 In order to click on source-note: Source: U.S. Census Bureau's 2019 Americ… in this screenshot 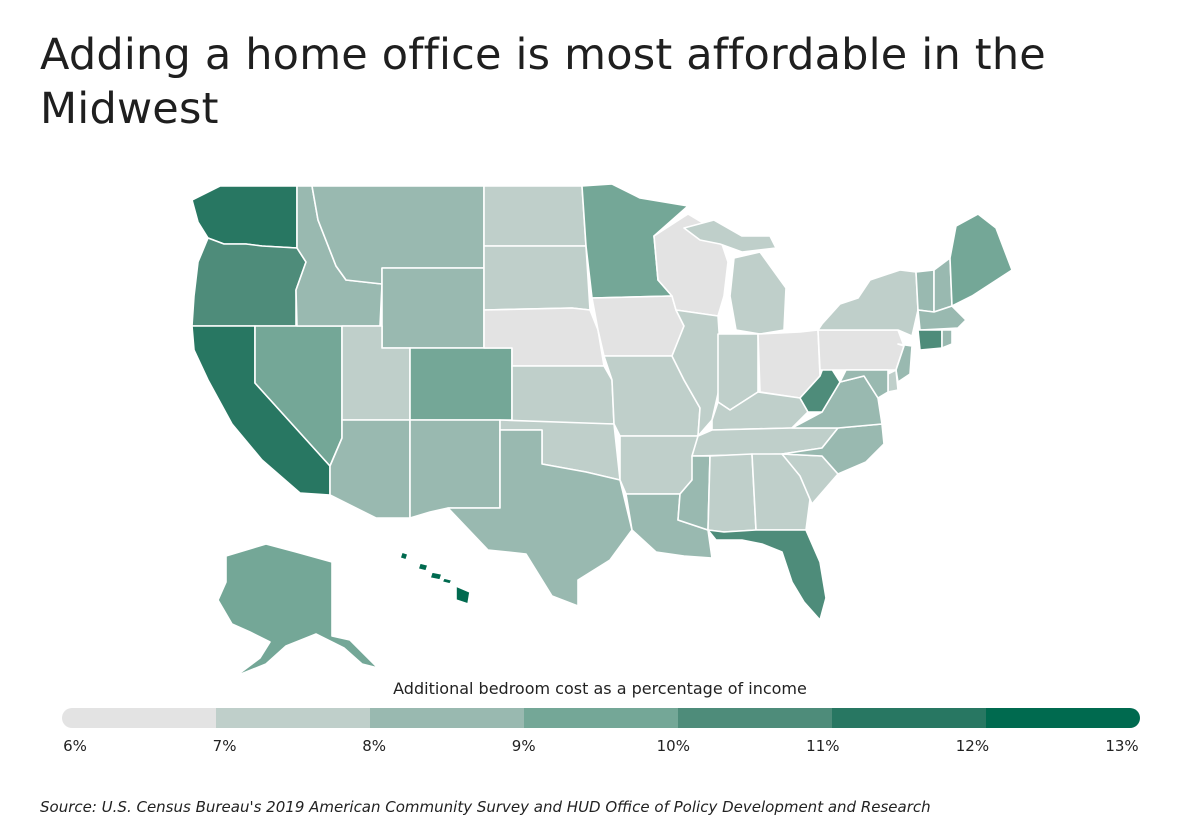, I will do `click(485, 807)`.